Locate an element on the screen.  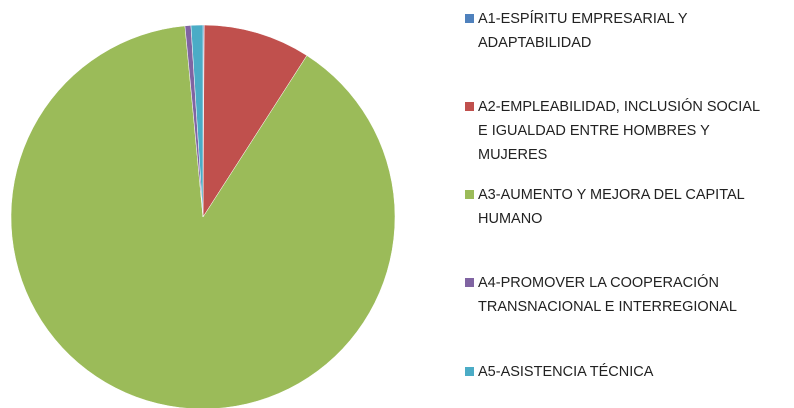
legend-item: A5-ASISTENCIA TÉCNICA is located at coordinates (615, 372).